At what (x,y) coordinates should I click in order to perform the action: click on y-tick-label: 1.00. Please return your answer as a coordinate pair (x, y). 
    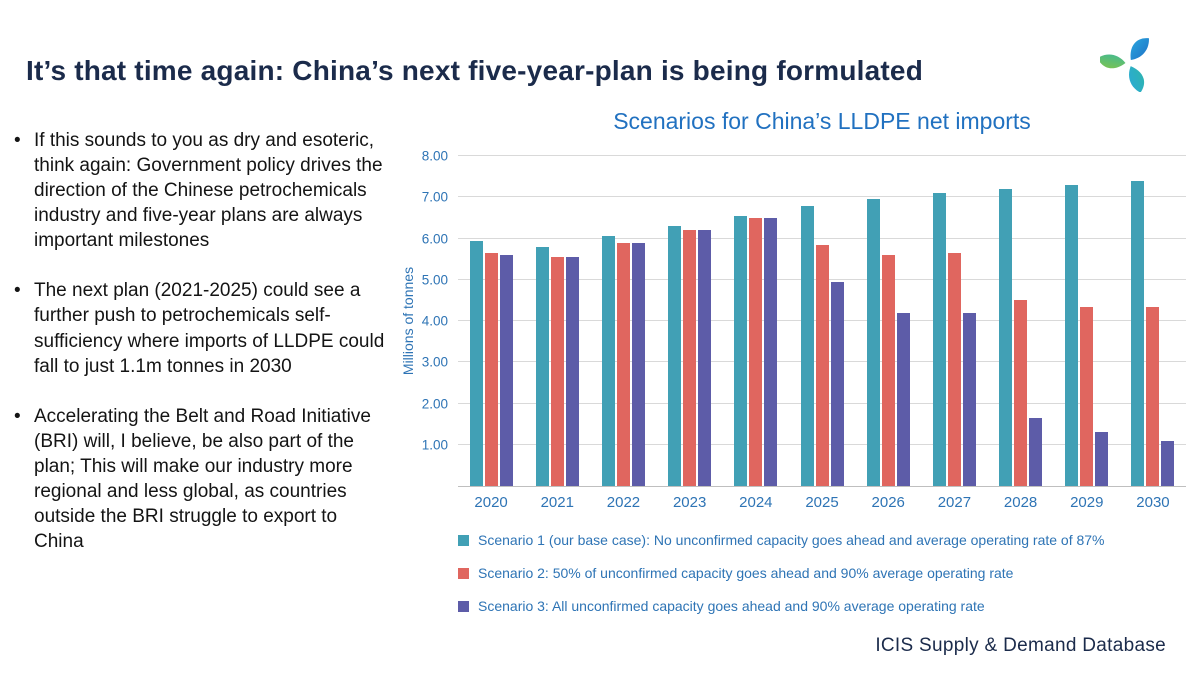
    Looking at the image, I should click on (434, 445).